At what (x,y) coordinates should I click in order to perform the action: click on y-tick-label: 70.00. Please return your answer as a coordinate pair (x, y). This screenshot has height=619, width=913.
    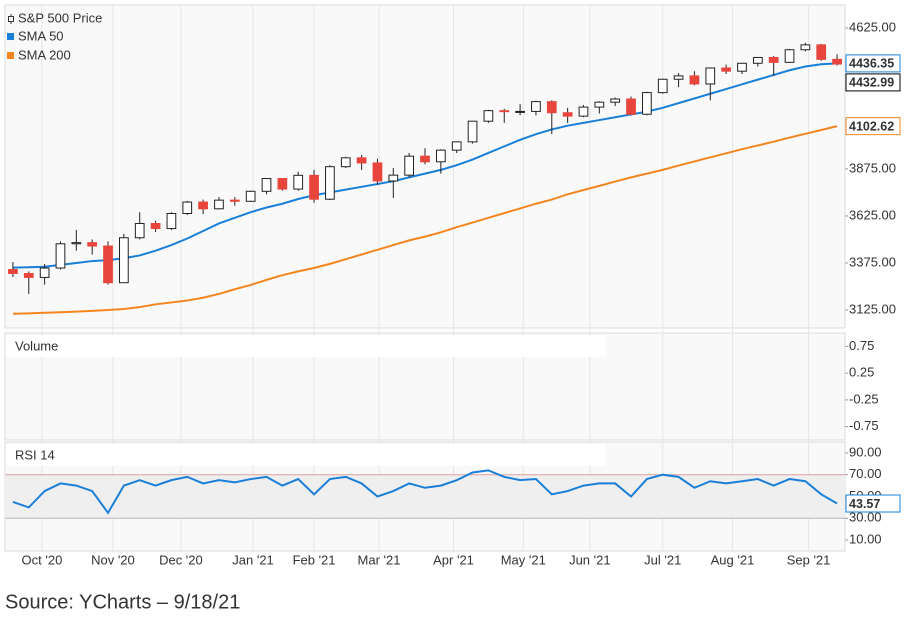
    Looking at the image, I should click on (865, 473).